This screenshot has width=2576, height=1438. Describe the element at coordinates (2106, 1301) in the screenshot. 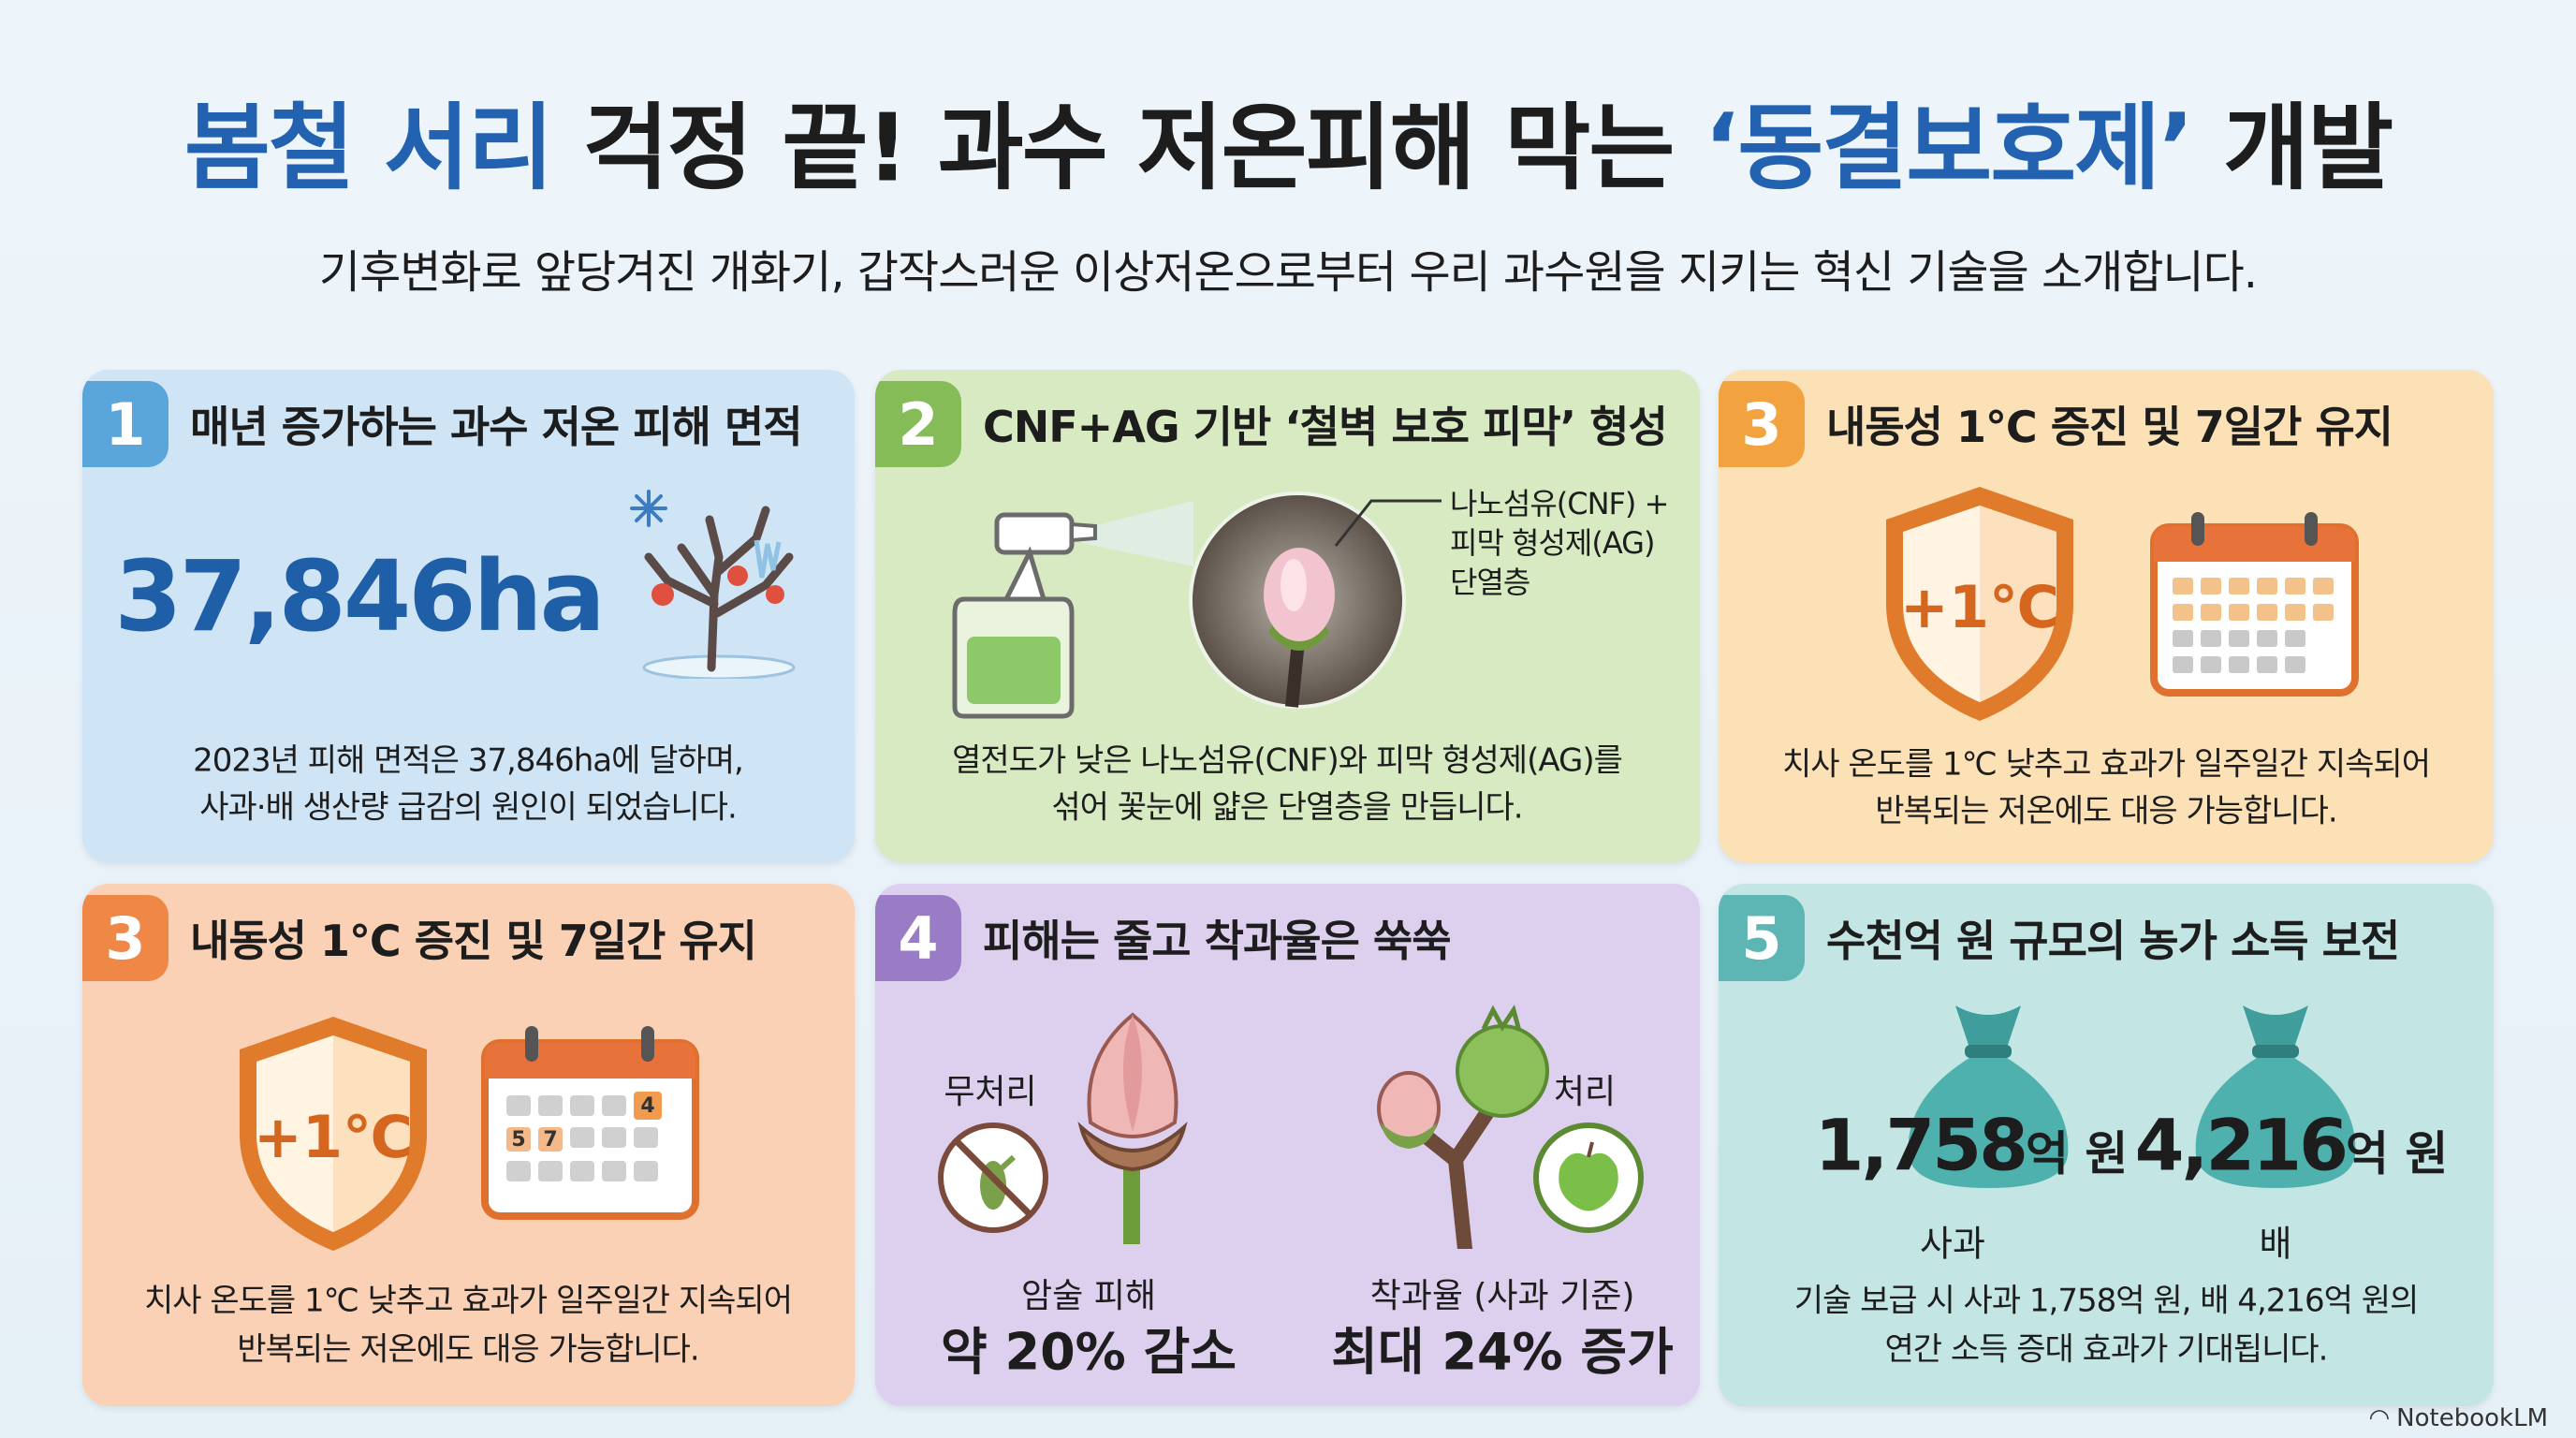

I see `card-body: 기술 보급 시 사과 1,758억 원, 배 4,216억 원의` at that location.